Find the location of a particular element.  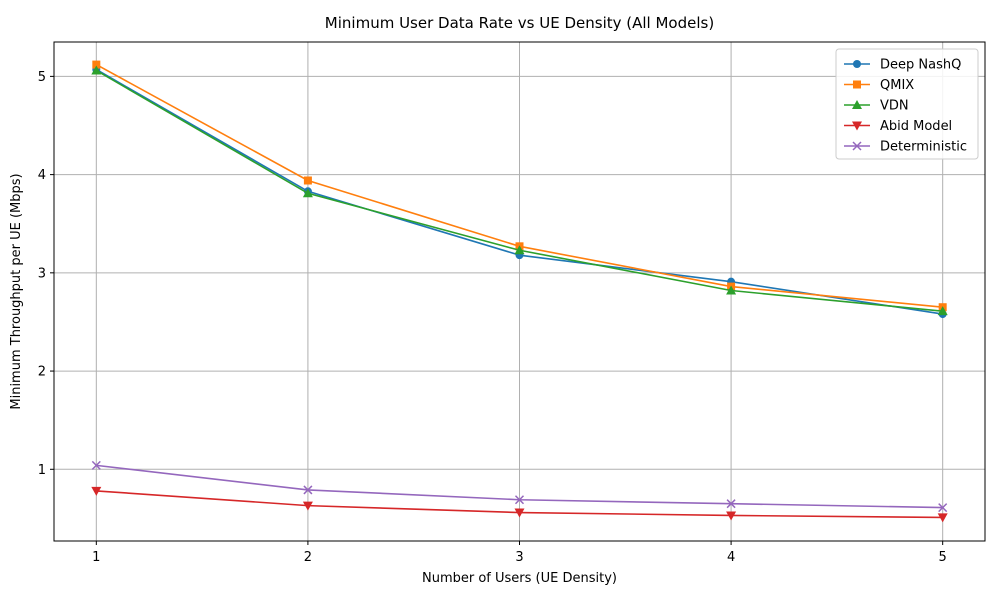

legend-box is located at coordinates (907, 104).